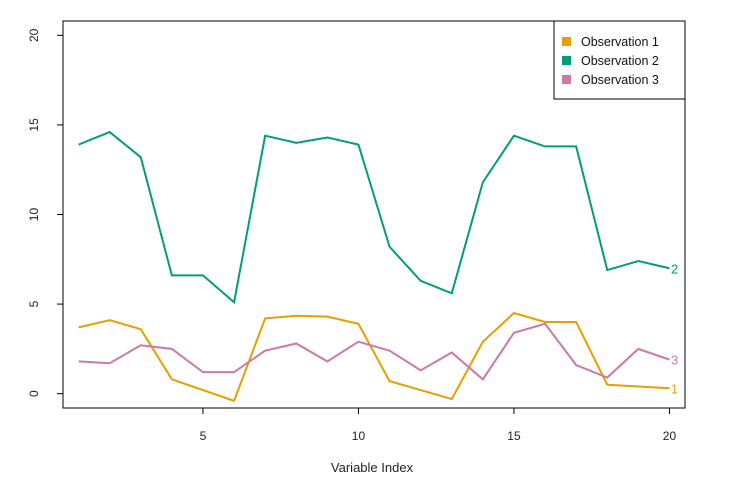  Describe the element at coordinates (34, 303) in the screenshot. I see `y-tick-label: 5` at that location.